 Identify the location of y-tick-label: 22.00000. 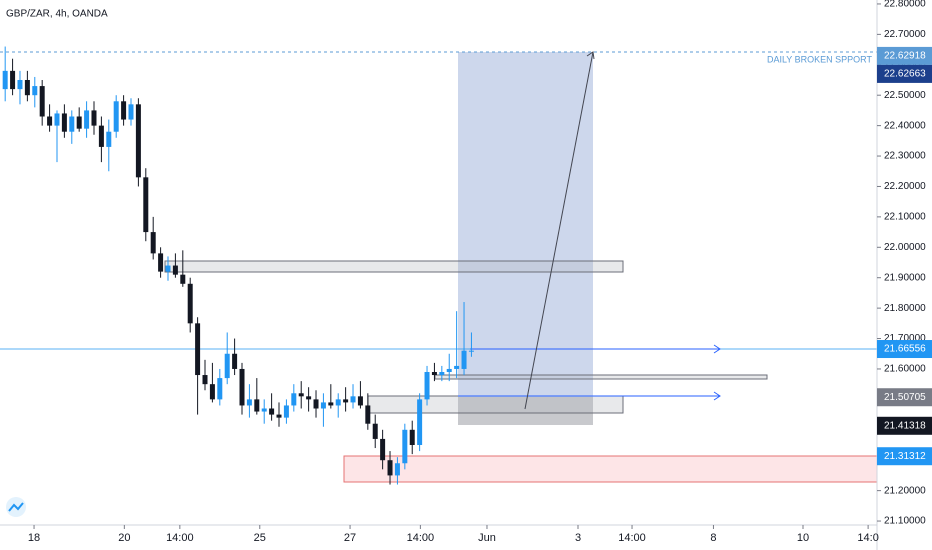
(905, 247).